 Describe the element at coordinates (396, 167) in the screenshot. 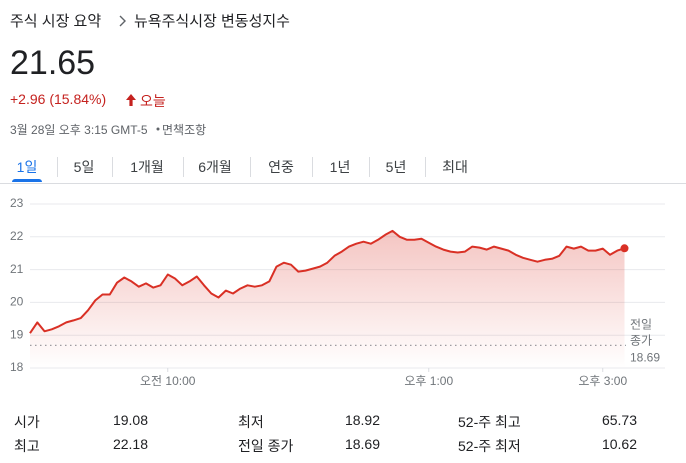

I see `range-tab: 5년` at that location.